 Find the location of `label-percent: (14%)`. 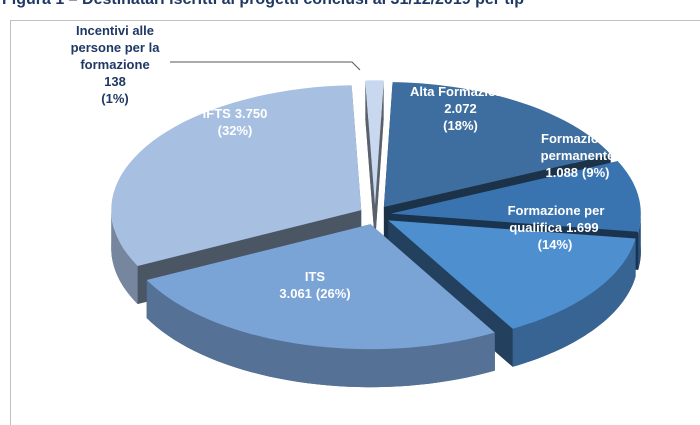

label-percent: (14%) is located at coordinates (555, 244).